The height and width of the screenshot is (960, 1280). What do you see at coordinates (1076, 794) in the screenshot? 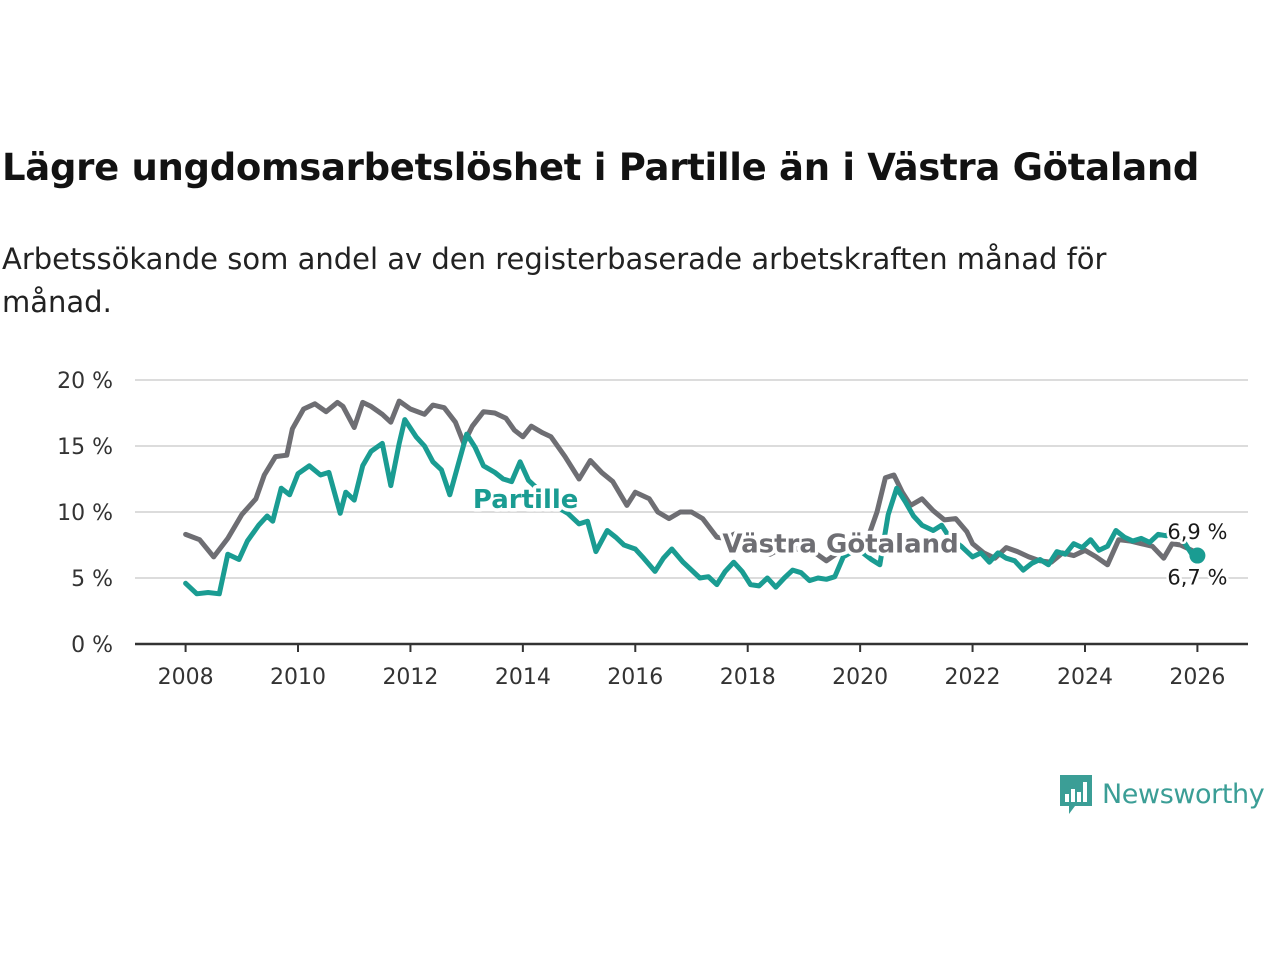
I see `newsworthy-chart-icon` at bounding box center [1076, 794].